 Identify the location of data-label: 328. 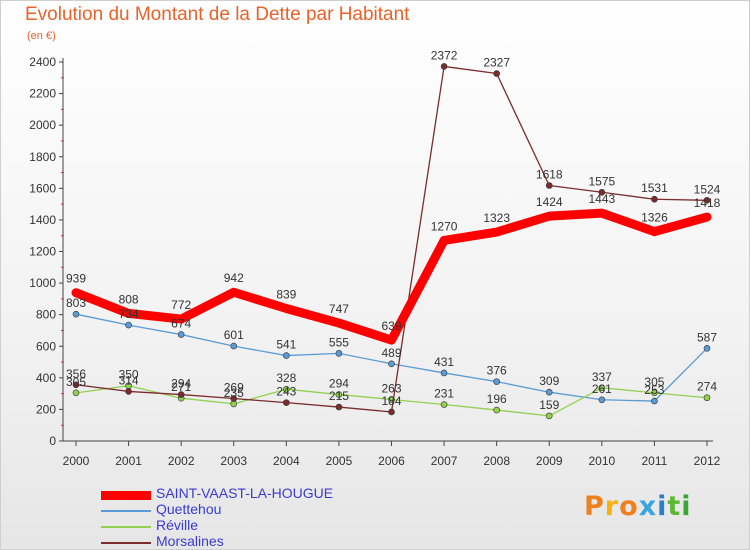
(286, 378).